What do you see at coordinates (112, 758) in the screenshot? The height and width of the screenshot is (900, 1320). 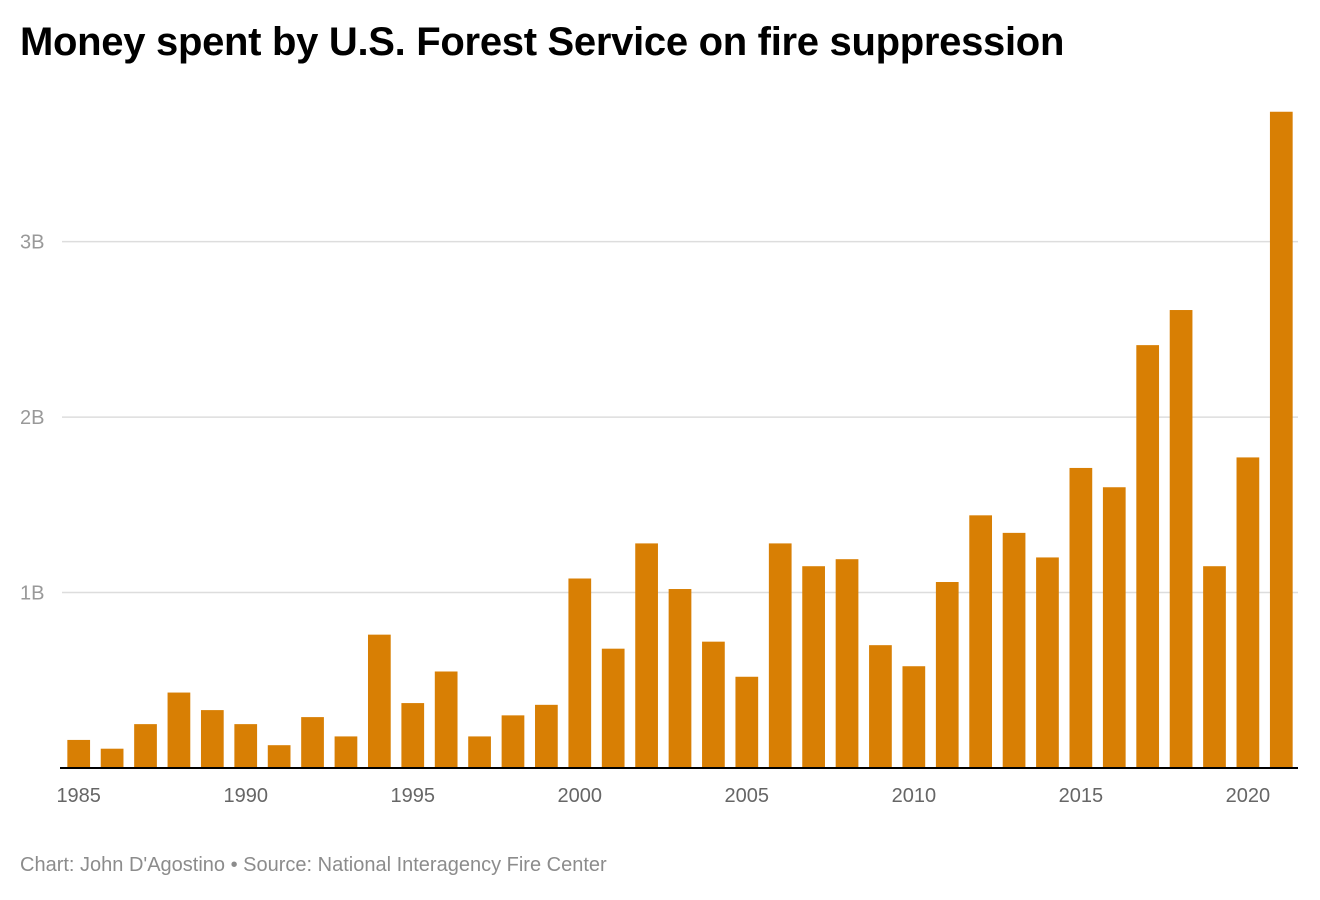 I see `bar-1986` at bounding box center [112, 758].